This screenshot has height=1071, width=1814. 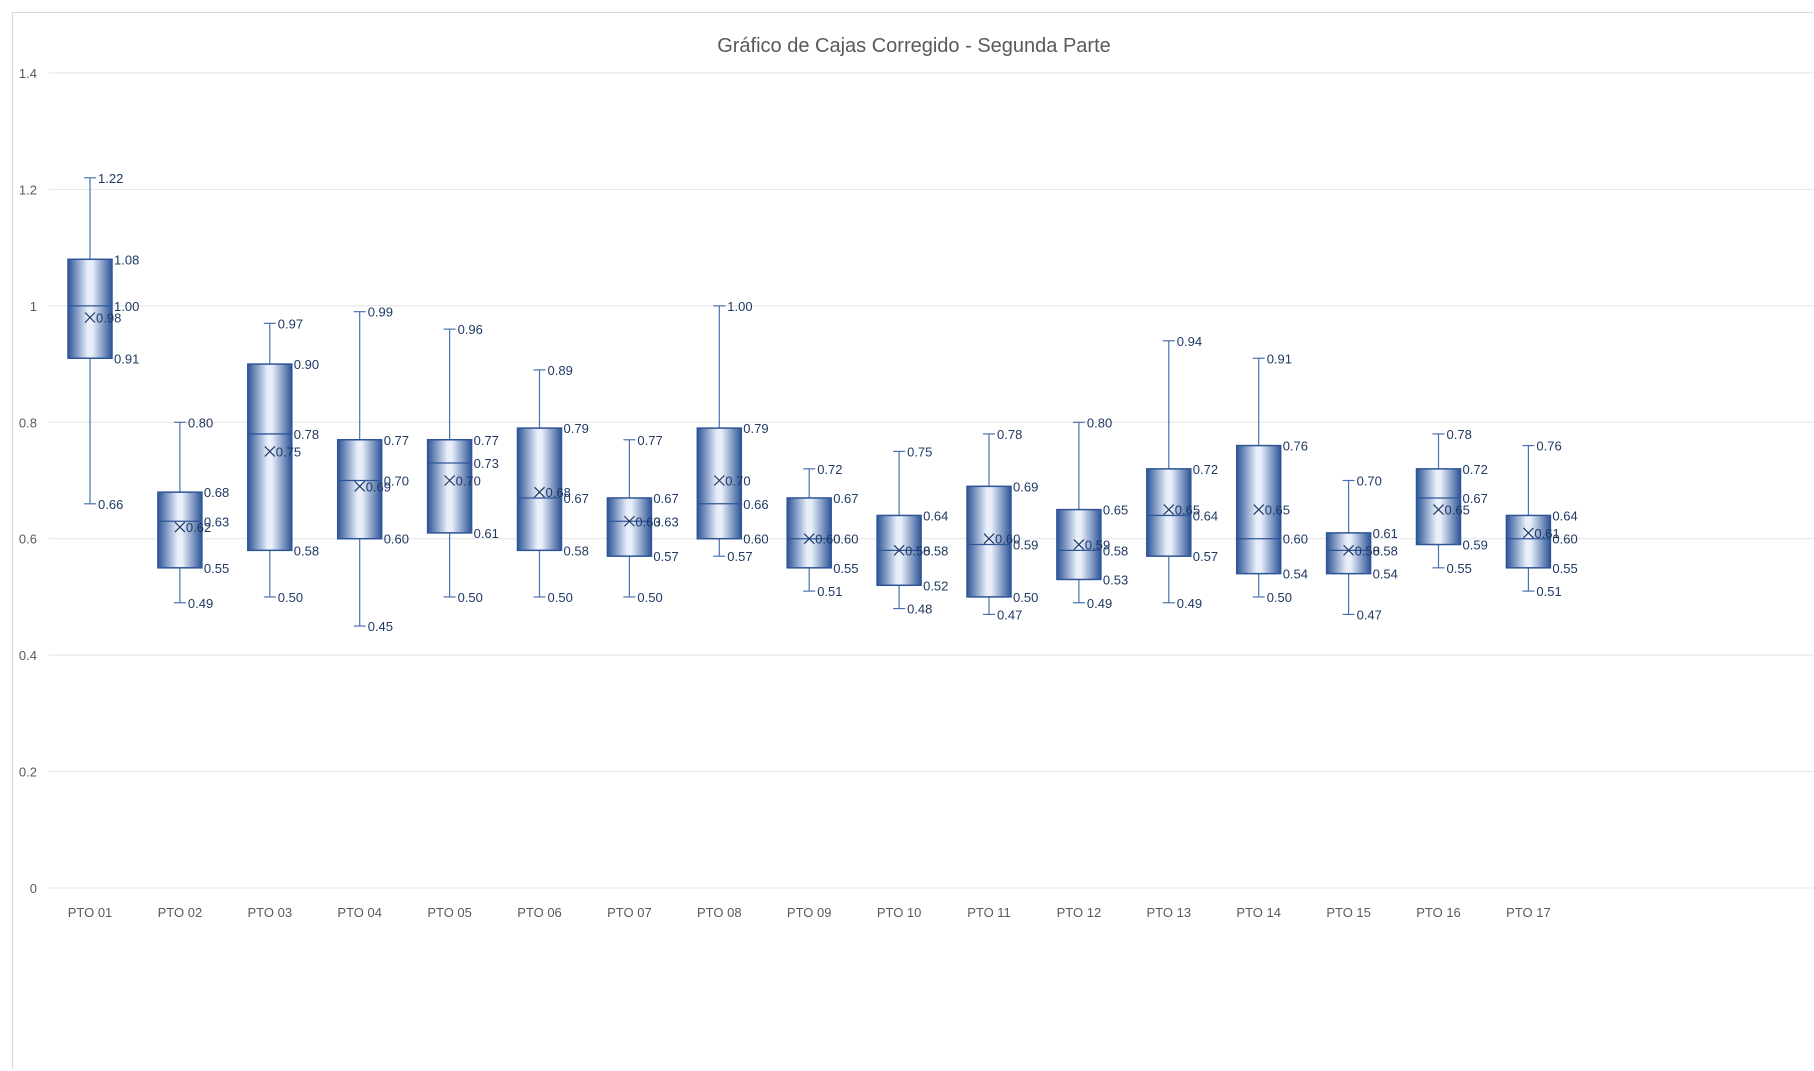 What do you see at coordinates (110, 178) in the screenshot?
I see `data-label-max: 1.22` at bounding box center [110, 178].